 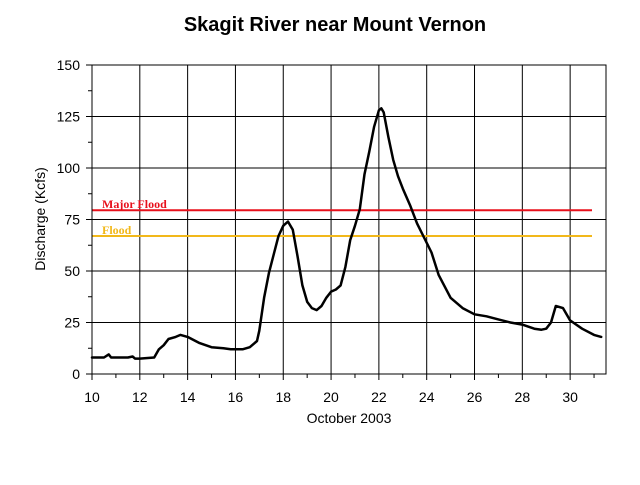 What do you see at coordinates (72, 271) in the screenshot?
I see `y-tick-label: 50` at bounding box center [72, 271].